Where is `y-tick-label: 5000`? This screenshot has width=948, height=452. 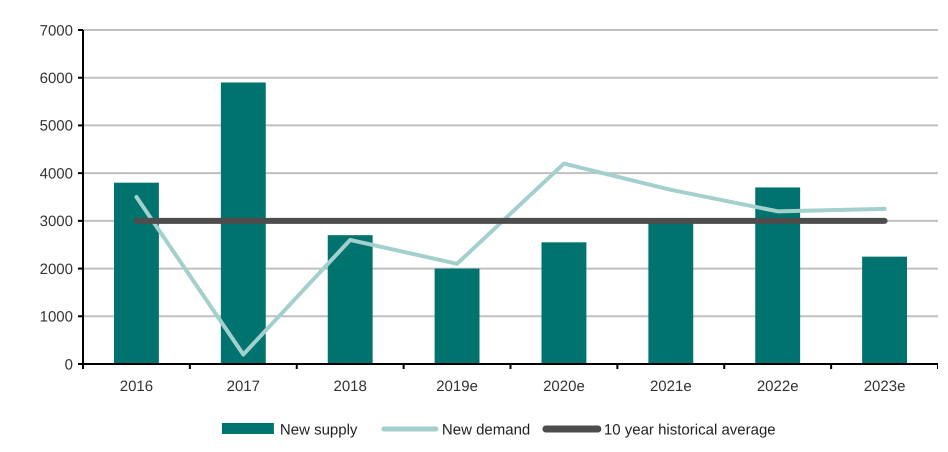
y-tick-label: 5000 is located at coordinates (56, 126).